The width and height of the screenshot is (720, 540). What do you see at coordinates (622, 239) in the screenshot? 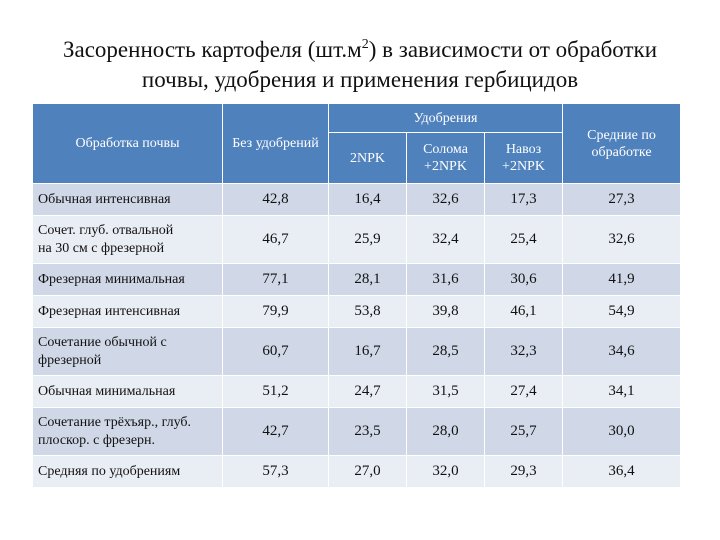
I see `cell-tillage-average: 32,6` at bounding box center [622, 239].